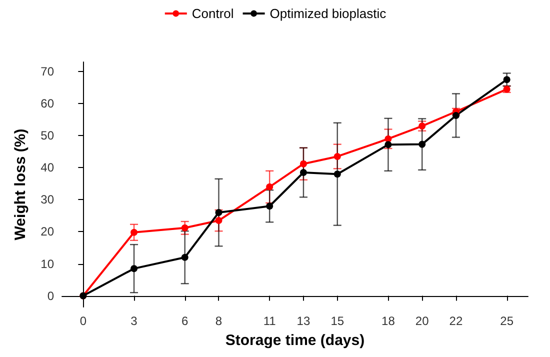  I want to click on y-tick-label: 60, so click(47, 103).